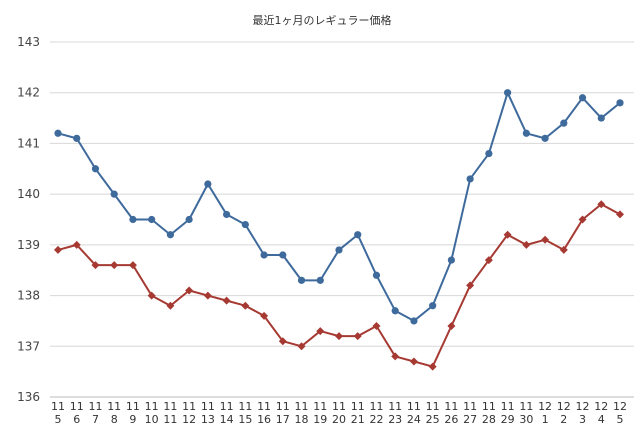 This screenshot has width=640, height=426. I want to click on x-tick-day: 7, so click(95, 419).